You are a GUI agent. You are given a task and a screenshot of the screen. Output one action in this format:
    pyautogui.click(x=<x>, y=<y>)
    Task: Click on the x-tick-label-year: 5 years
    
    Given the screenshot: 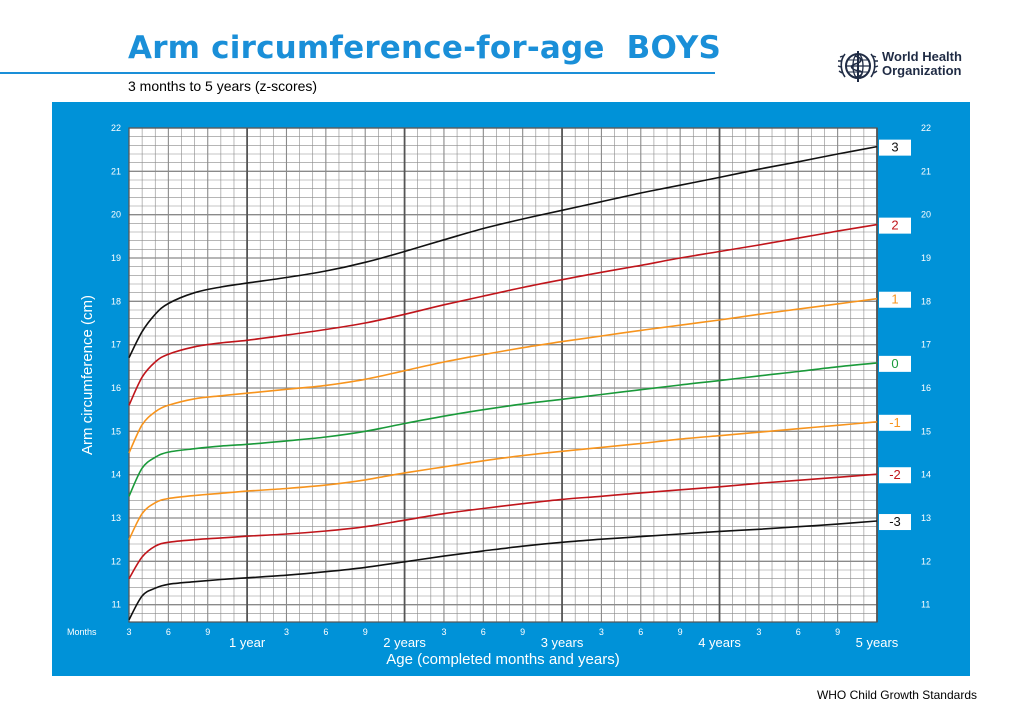 What is the action you would take?
    pyautogui.click(x=877, y=642)
    